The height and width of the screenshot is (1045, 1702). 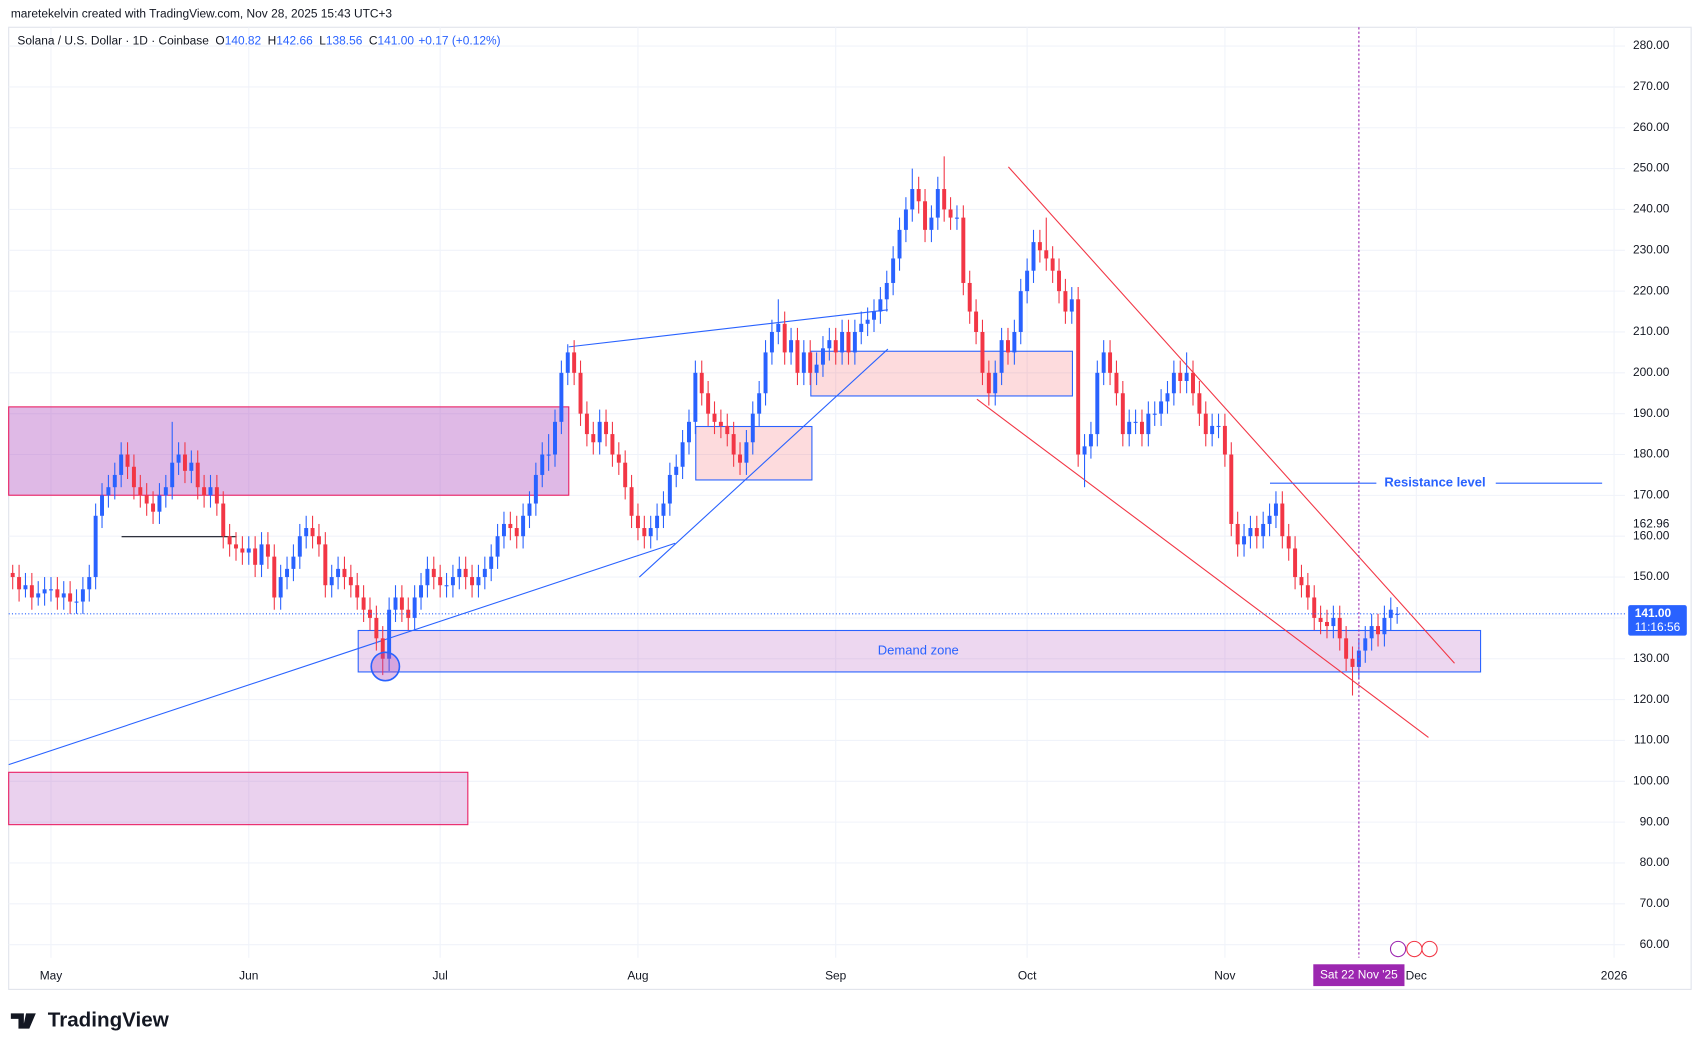 I want to click on x-tick-label: Jul, so click(x=440, y=975).